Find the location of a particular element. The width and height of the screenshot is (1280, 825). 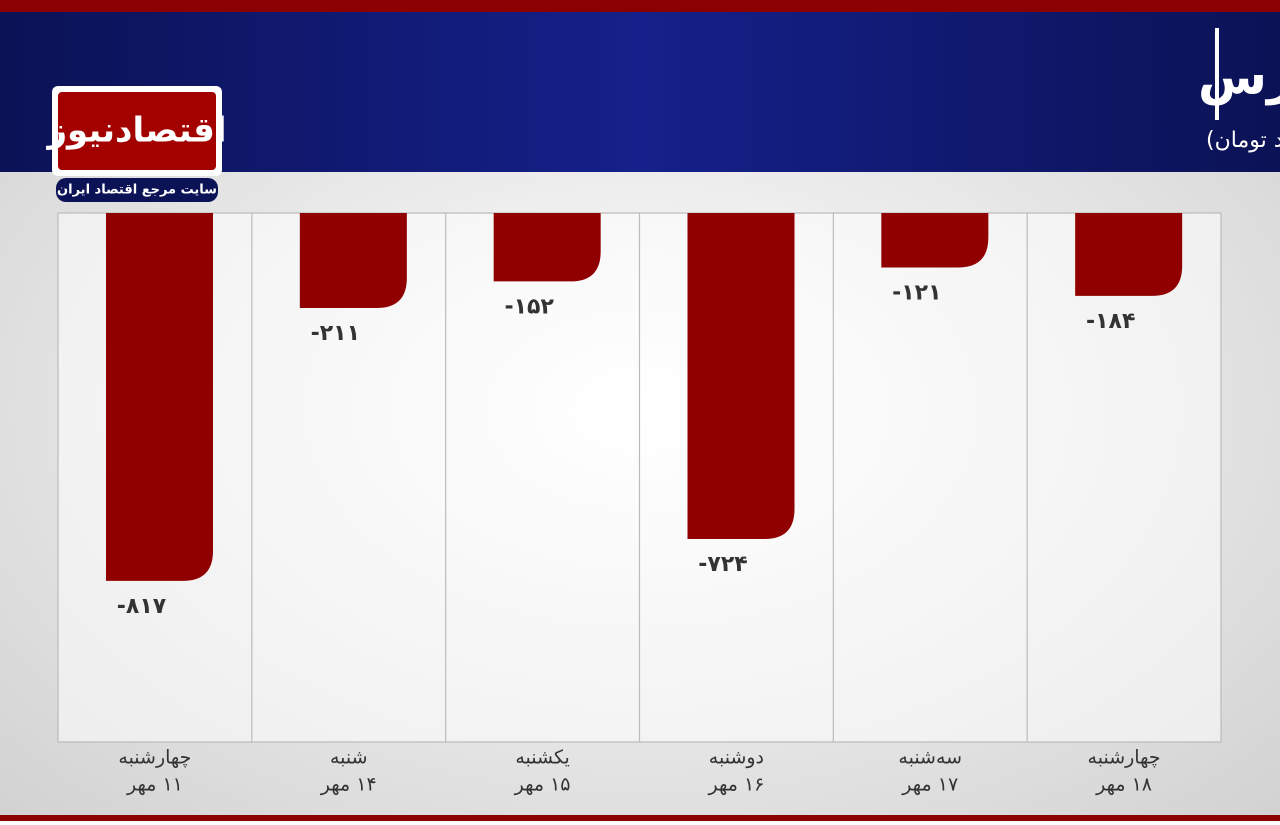

value-label: -۲۱۱ is located at coordinates (335, 333).